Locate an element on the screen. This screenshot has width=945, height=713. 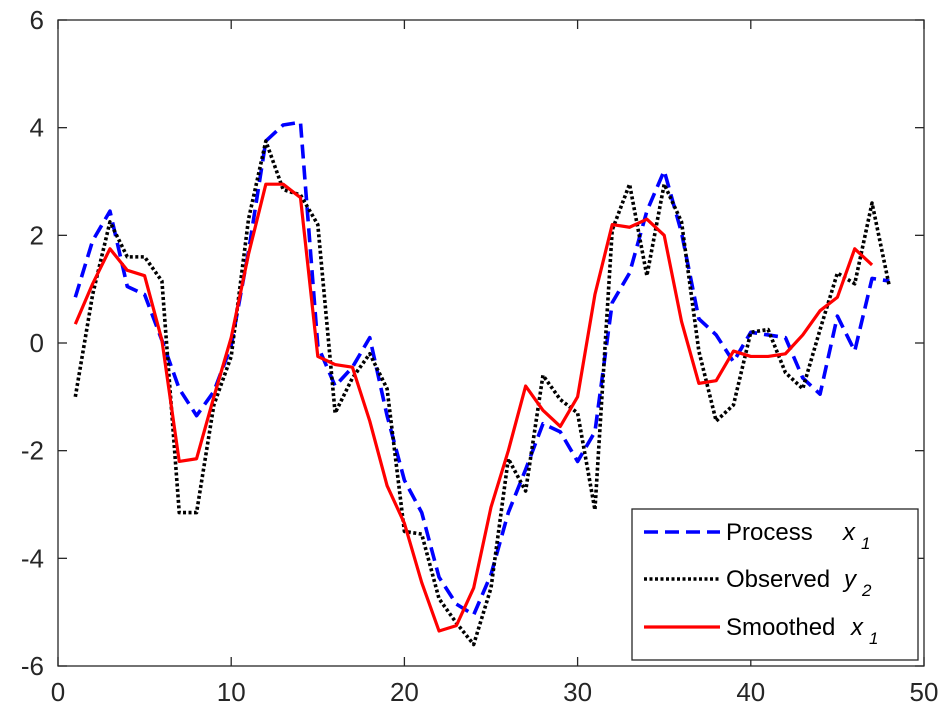
legend-label: Smoothed is located at coordinates (780, 627).